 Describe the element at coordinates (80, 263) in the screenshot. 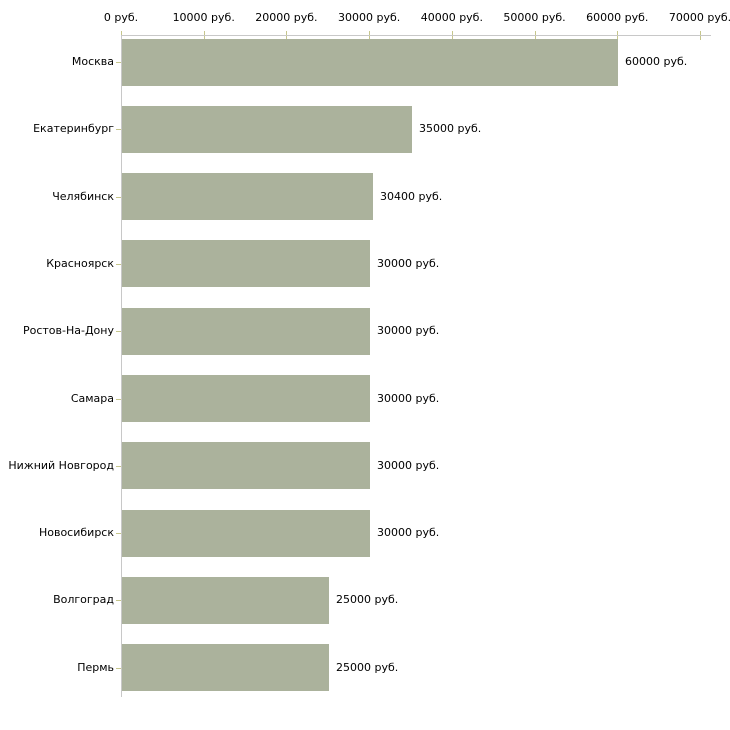

I see `category-label: Красноярск` at that location.